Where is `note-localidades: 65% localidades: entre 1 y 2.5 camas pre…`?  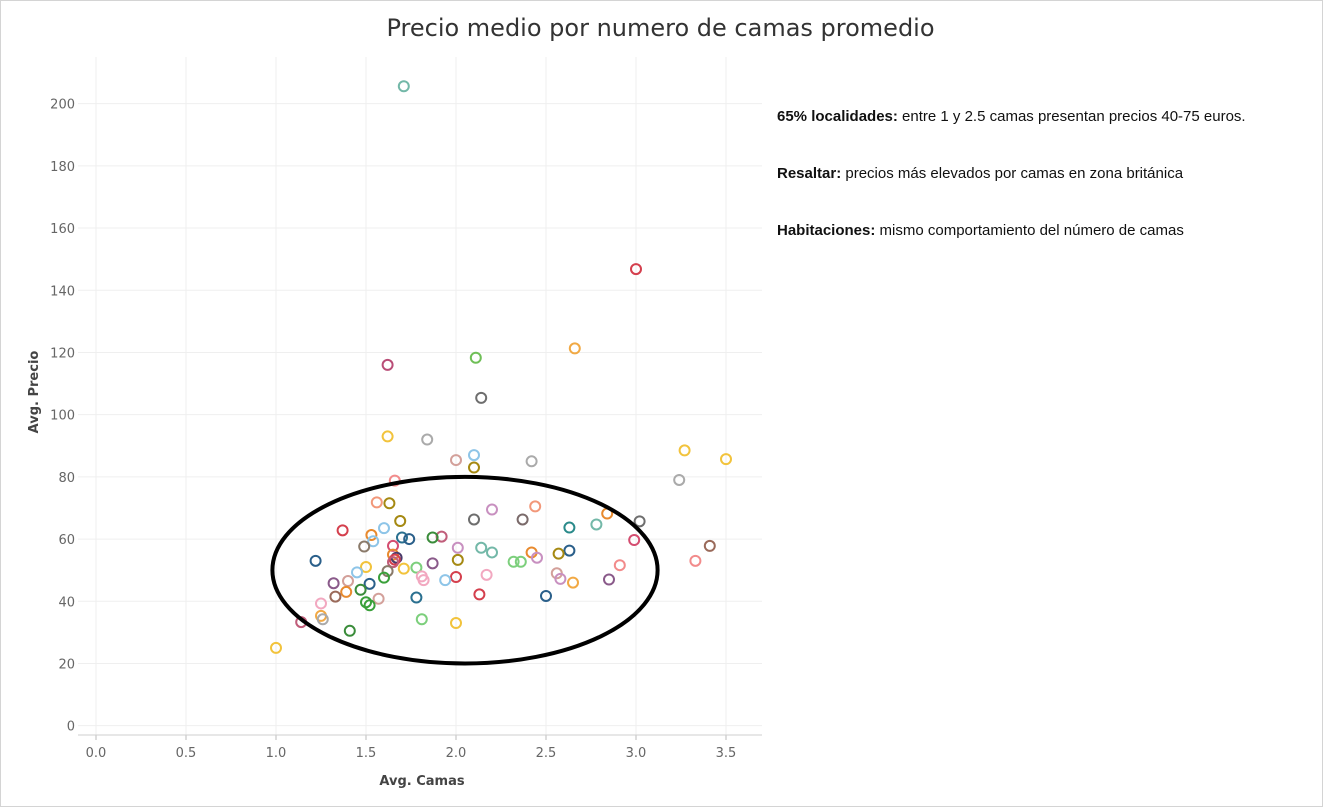 note-localidades: 65% localidades: entre 1 y 2.5 camas pre… is located at coordinates (1011, 116).